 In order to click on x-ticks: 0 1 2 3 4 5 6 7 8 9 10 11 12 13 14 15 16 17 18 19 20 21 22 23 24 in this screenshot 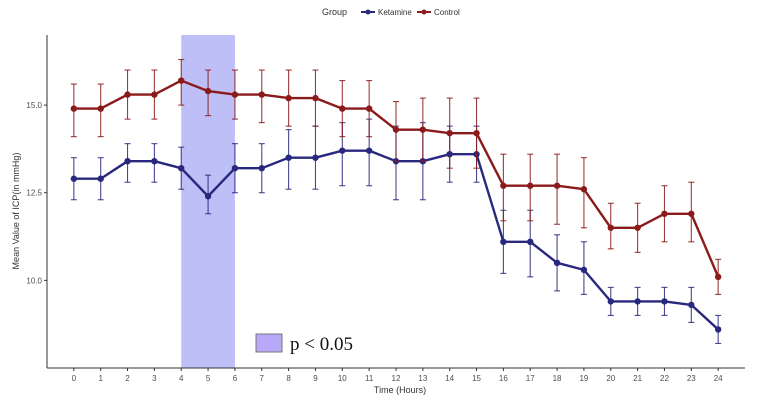, I will do `click(397, 375)`.